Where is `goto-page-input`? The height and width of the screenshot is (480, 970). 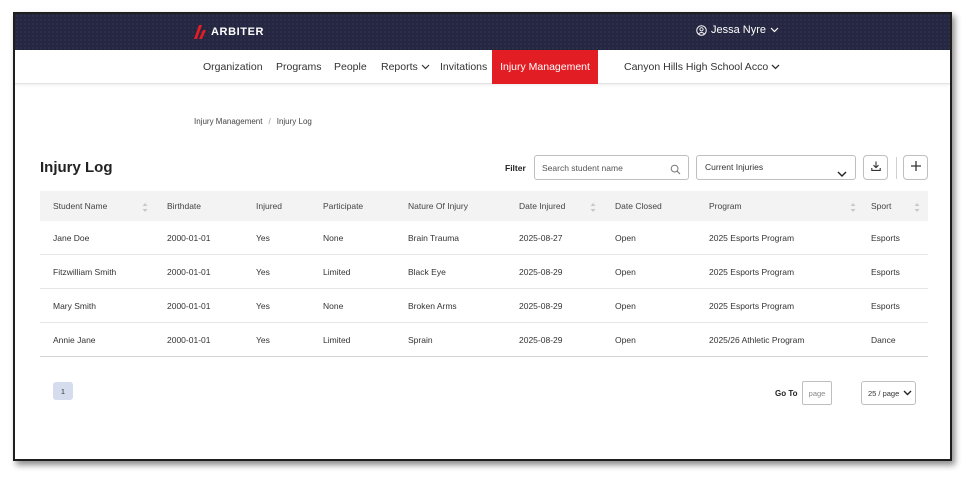 goto-page-input is located at coordinates (817, 393).